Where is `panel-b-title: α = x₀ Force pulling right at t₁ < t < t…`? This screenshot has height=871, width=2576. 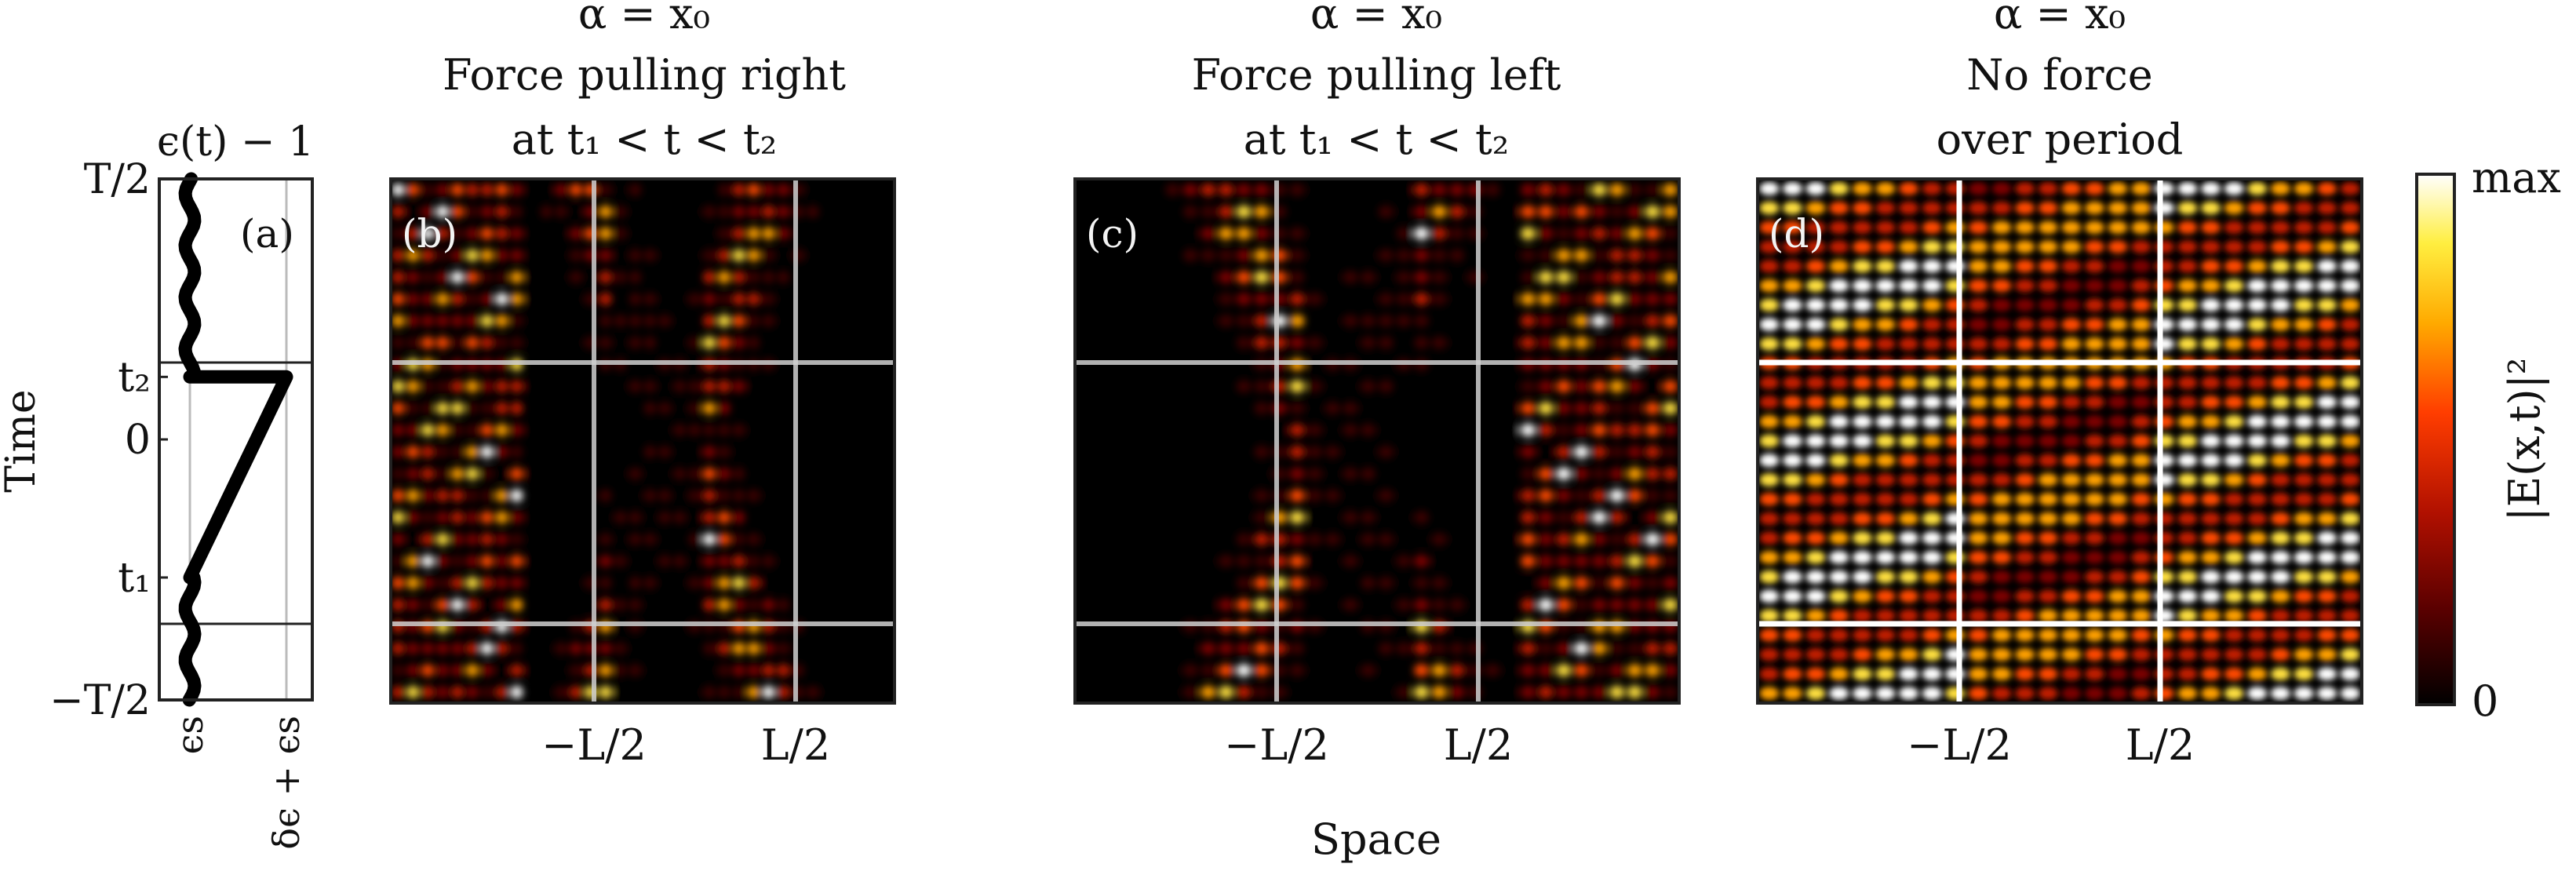 panel-b-title: α = x₀ Force pulling right at t₁ < t < t… is located at coordinates (644, 82).